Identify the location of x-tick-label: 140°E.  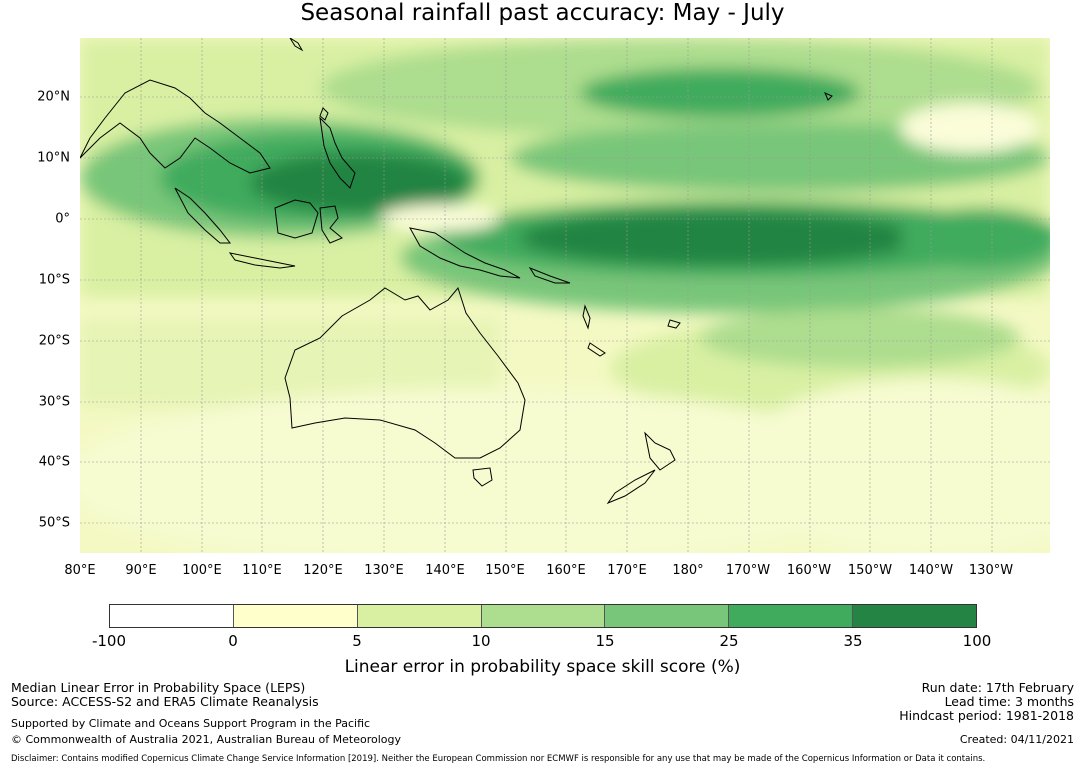
(445, 570).